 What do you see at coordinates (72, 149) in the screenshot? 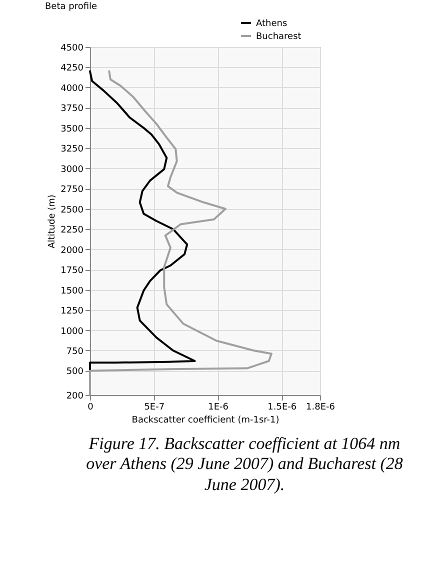
I see `y-tick-label: 3250` at bounding box center [72, 149].